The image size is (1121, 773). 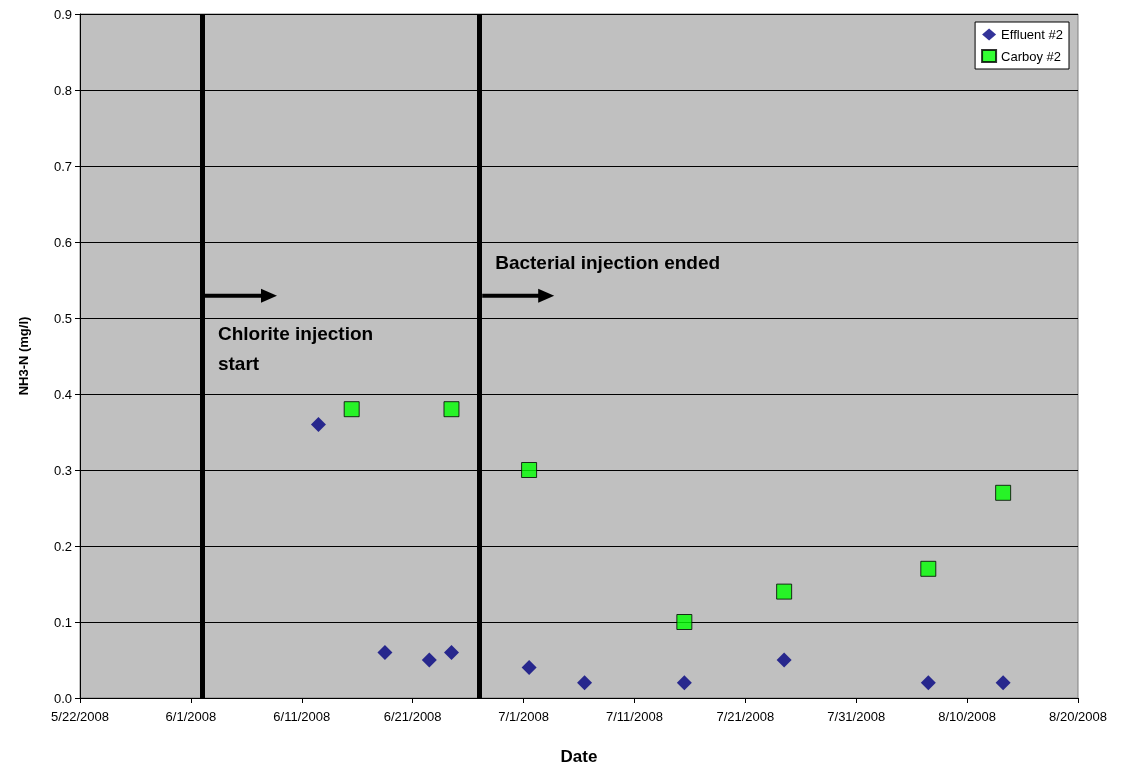 What do you see at coordinates (856, 716) in the screenshot?
I see `x-tick-label: 7/31/2008` at bounding box center [856, 716].